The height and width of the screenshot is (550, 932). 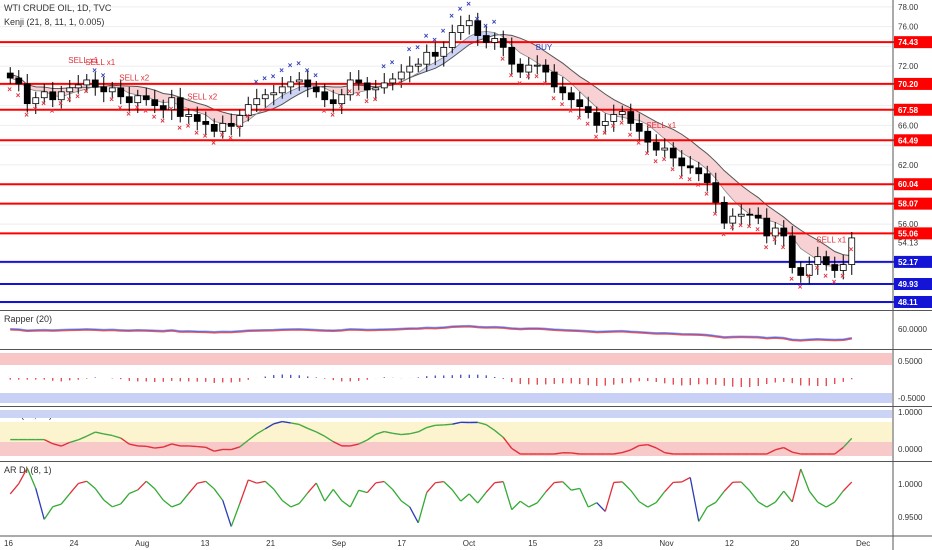 I want to click on price-axis: 54.13 78.00 76.00 72.00 66.00 62.00 56.00, so click(x=908, y=125).